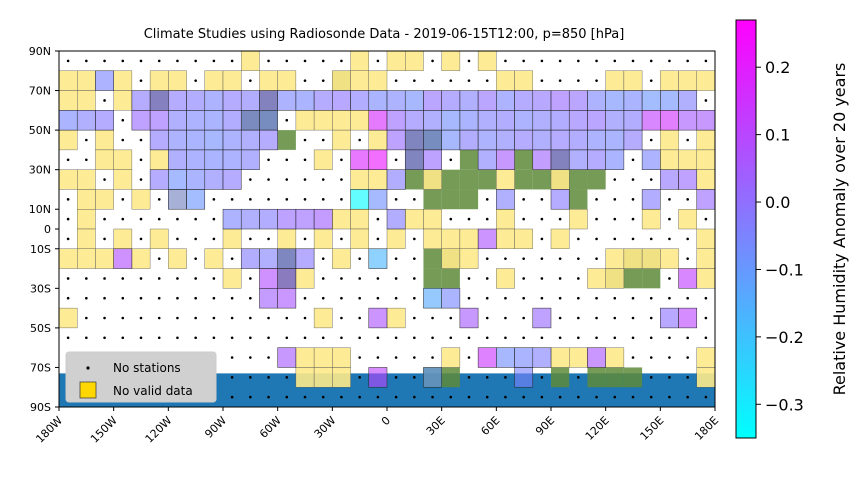 Image resolution: width=865 pixels, height=479 pixels. I want to click on colorbar-tick-label: 0.0, so click(777, 202).